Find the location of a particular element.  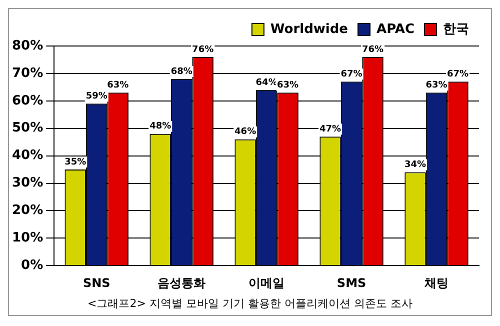

text: <그래프2> 지역별 모바일 기기 활용한 어플리케이션 의존도 조사 is located at coordinates (250, 304).